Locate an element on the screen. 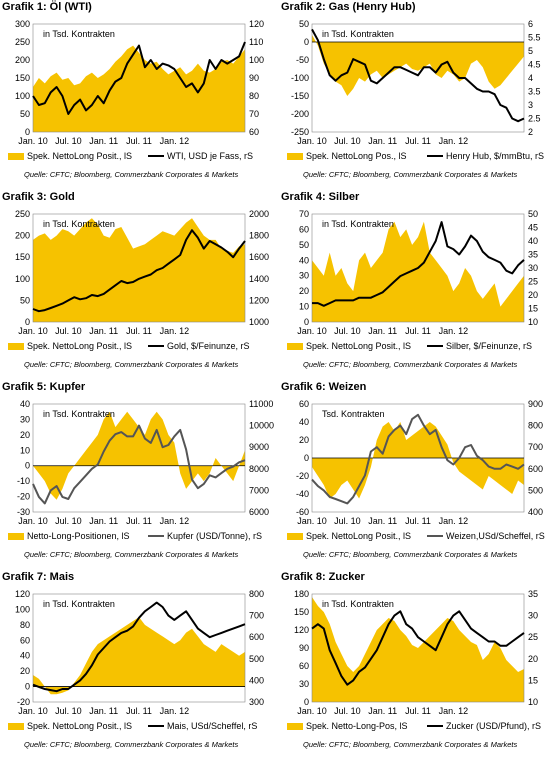  y-right-tick-label: 700 is located at coordinates (535, 447).